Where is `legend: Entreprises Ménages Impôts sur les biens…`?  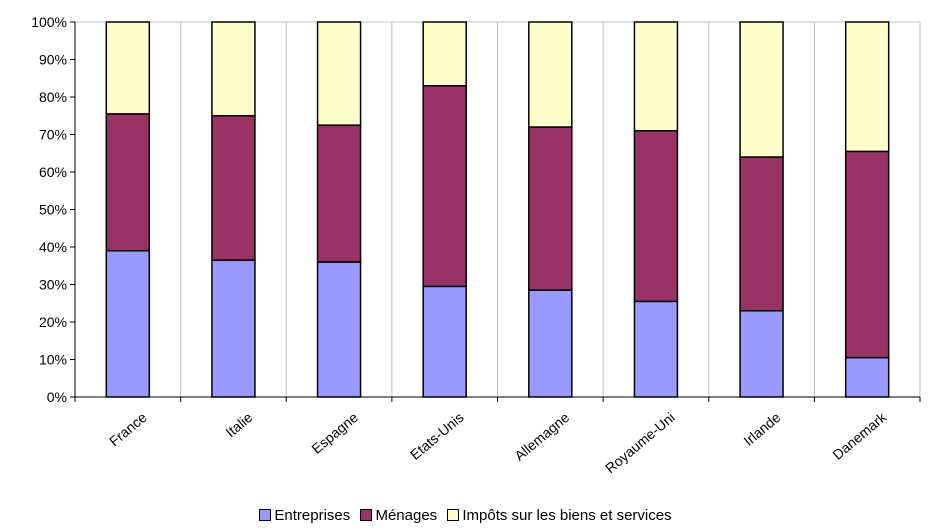 legend: Entreprises Ménages Impôts sur les biens… is located at coordinates (465, 515).